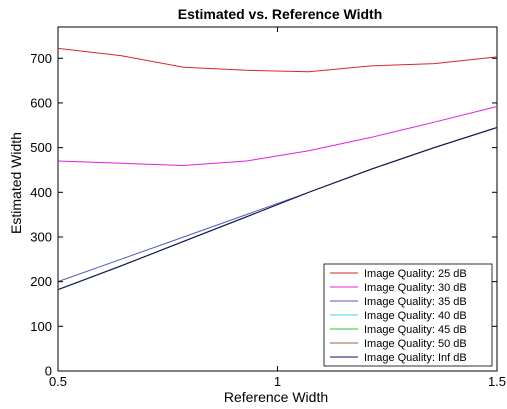  Describe the element at coordinates (16, 183) in the screenshot. I see `y-axis-label: Estimated Width` at that location.